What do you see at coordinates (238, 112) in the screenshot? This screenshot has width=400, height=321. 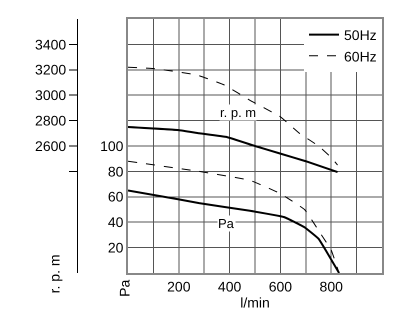 I see `annotation: r. p. m` at bounding box center [238, 112].